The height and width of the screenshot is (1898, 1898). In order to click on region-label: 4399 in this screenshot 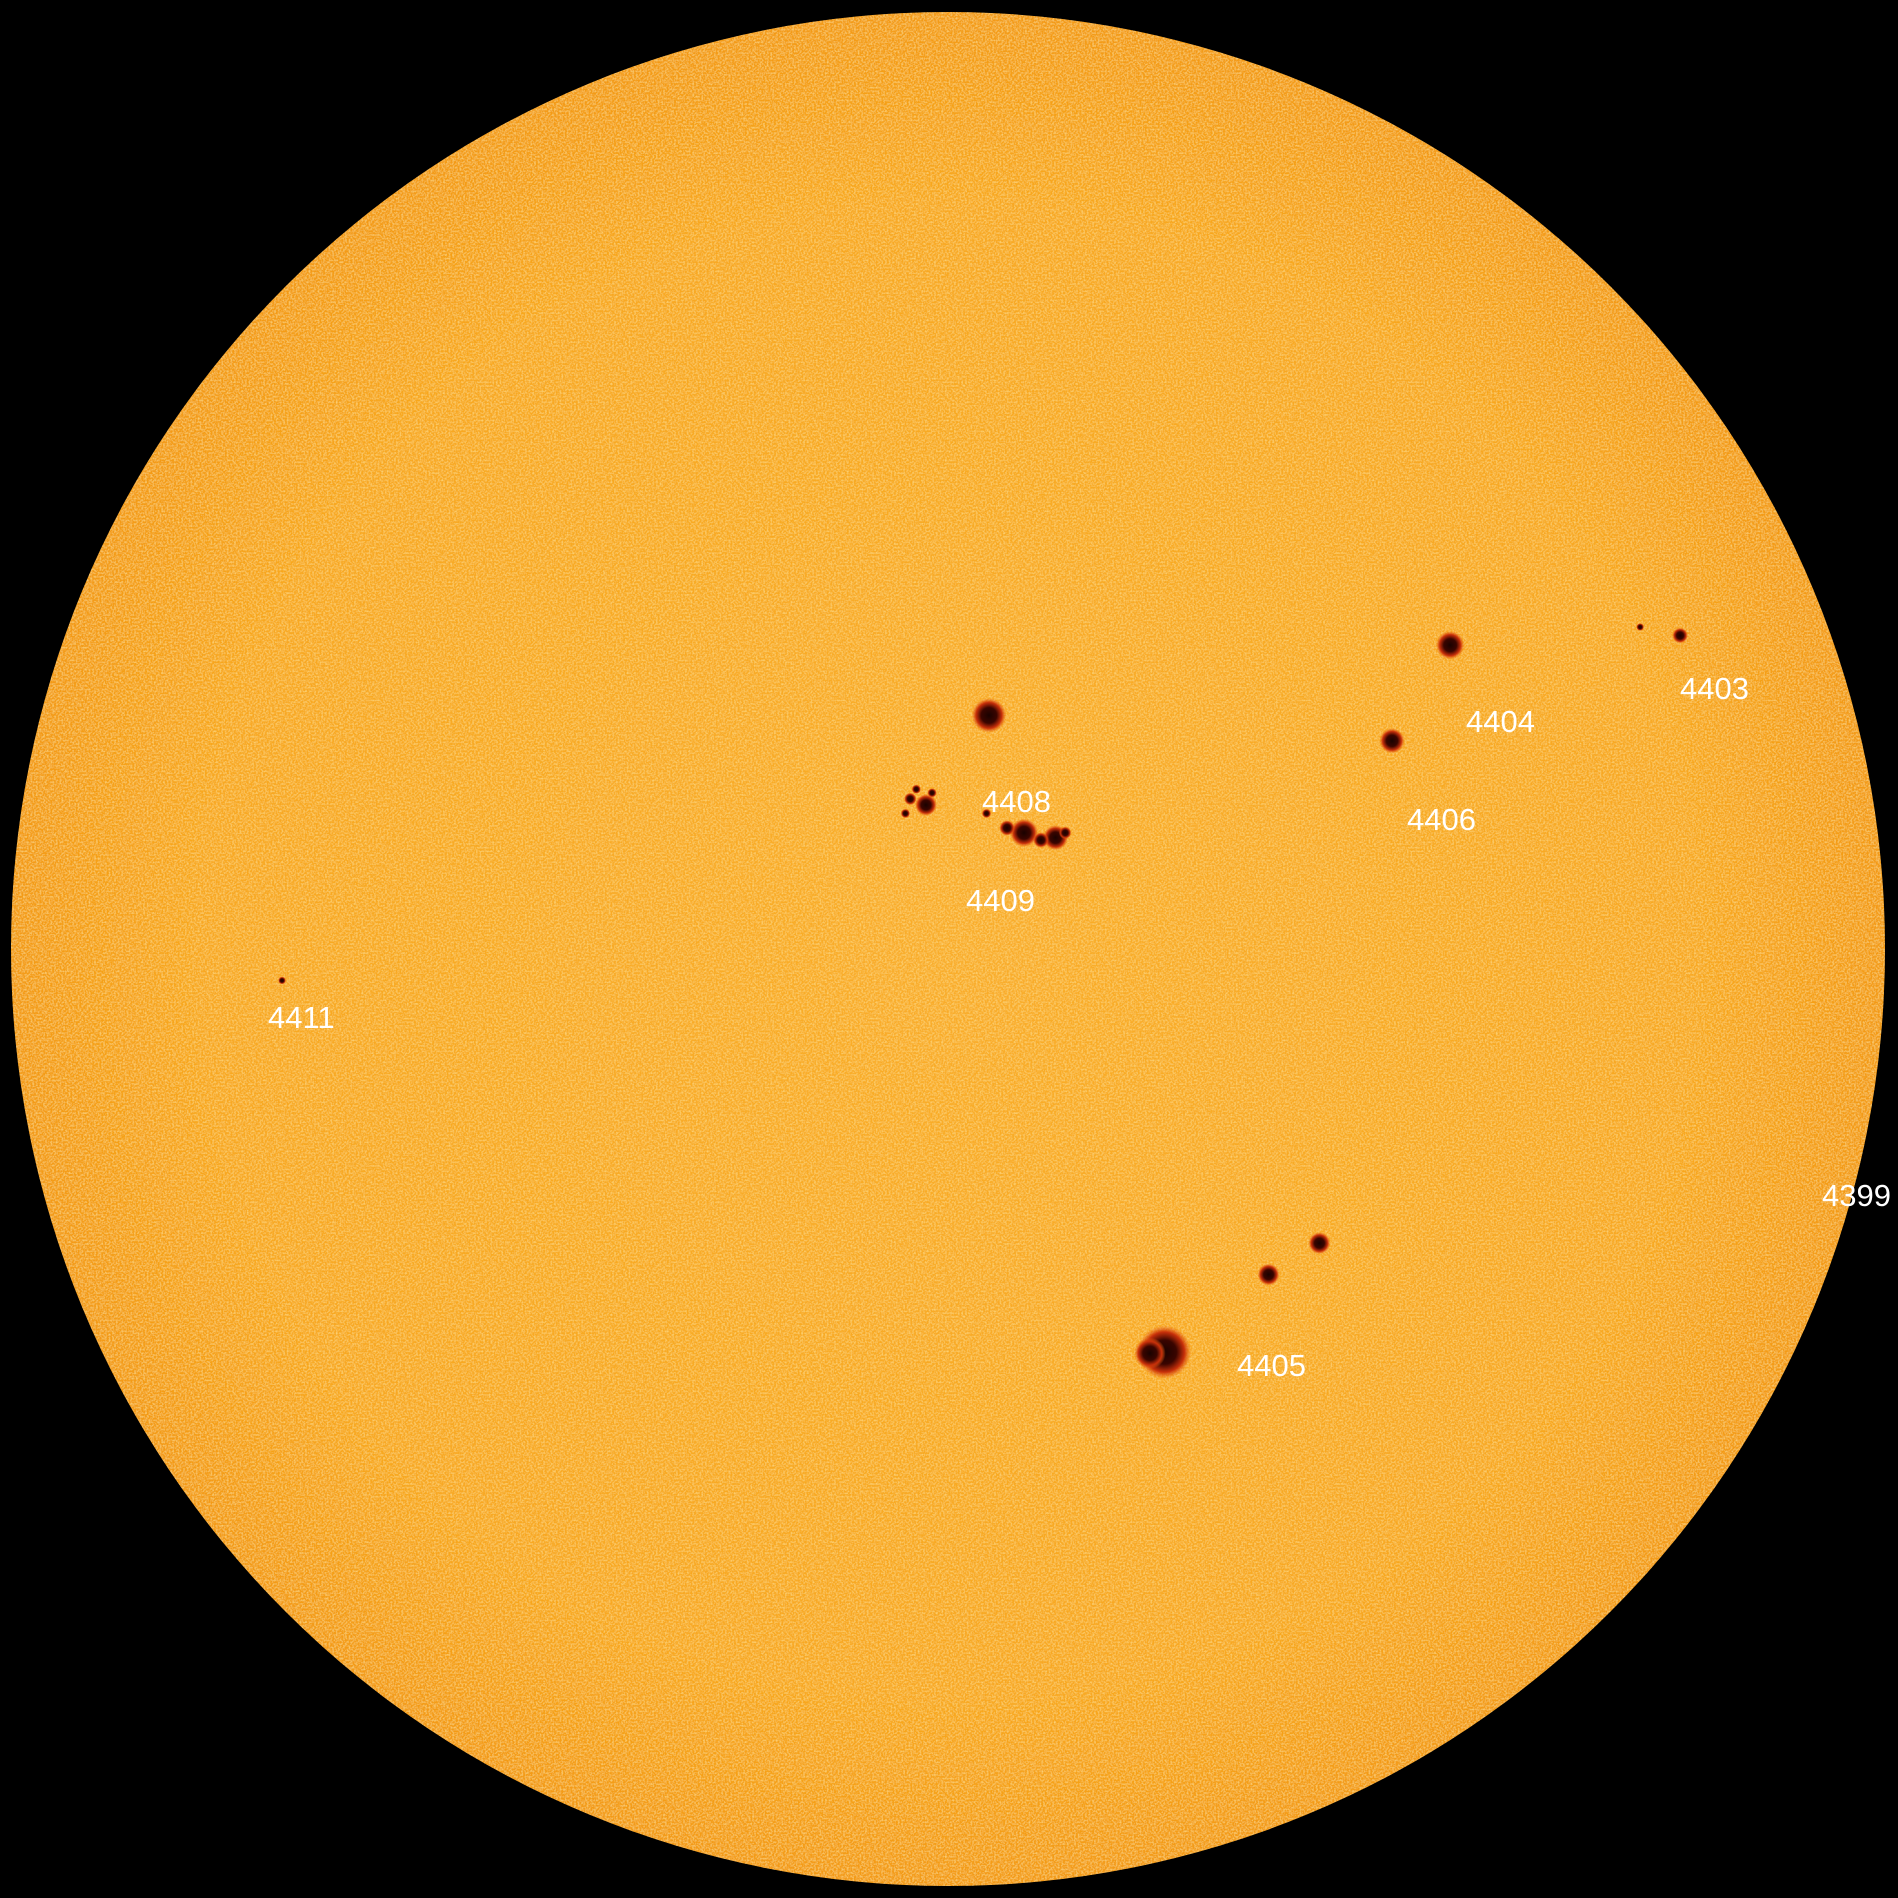, I will do `click(1856, 1195)`.